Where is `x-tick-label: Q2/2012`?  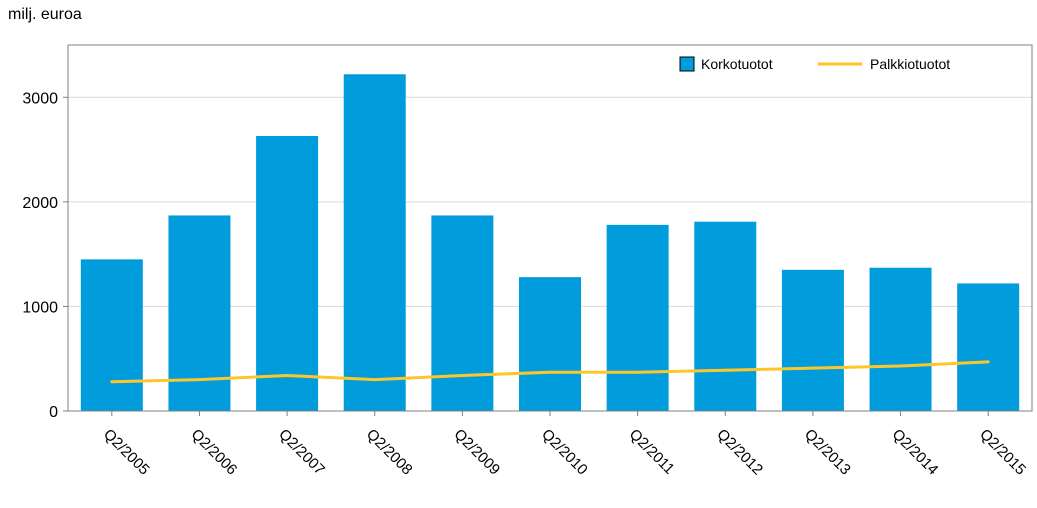 x-tick-label: Q2/2012 is located at coordinates (739, 452).